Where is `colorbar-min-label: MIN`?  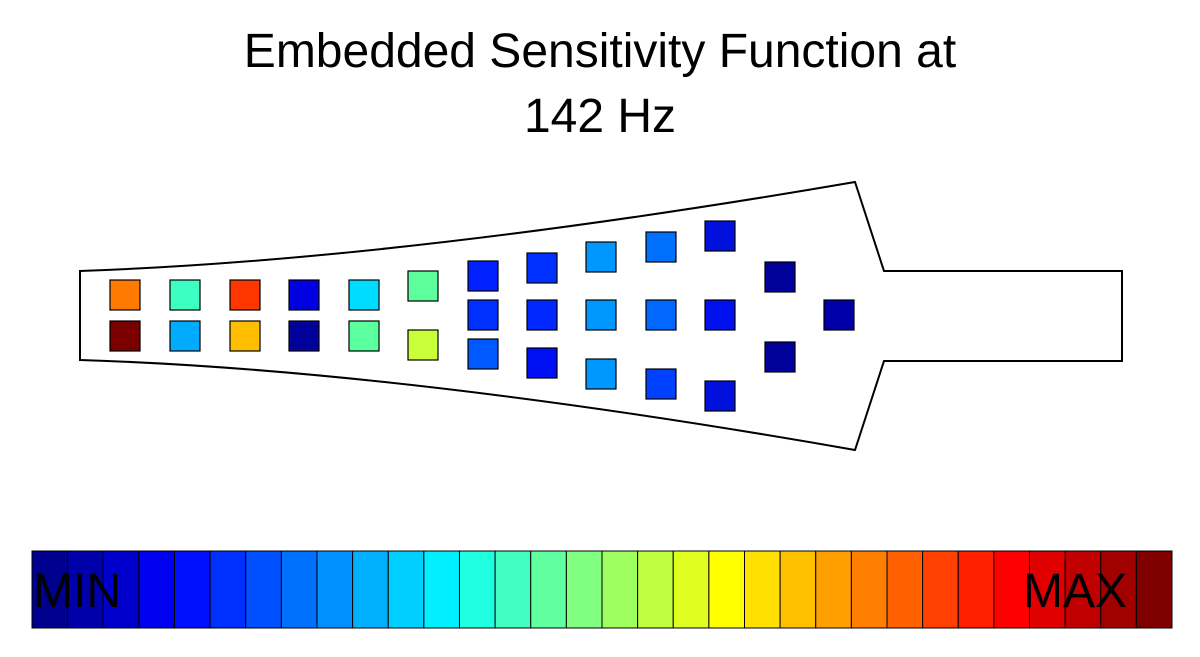 colorbar-min-label: MIN is located at coordinates (77, 591).